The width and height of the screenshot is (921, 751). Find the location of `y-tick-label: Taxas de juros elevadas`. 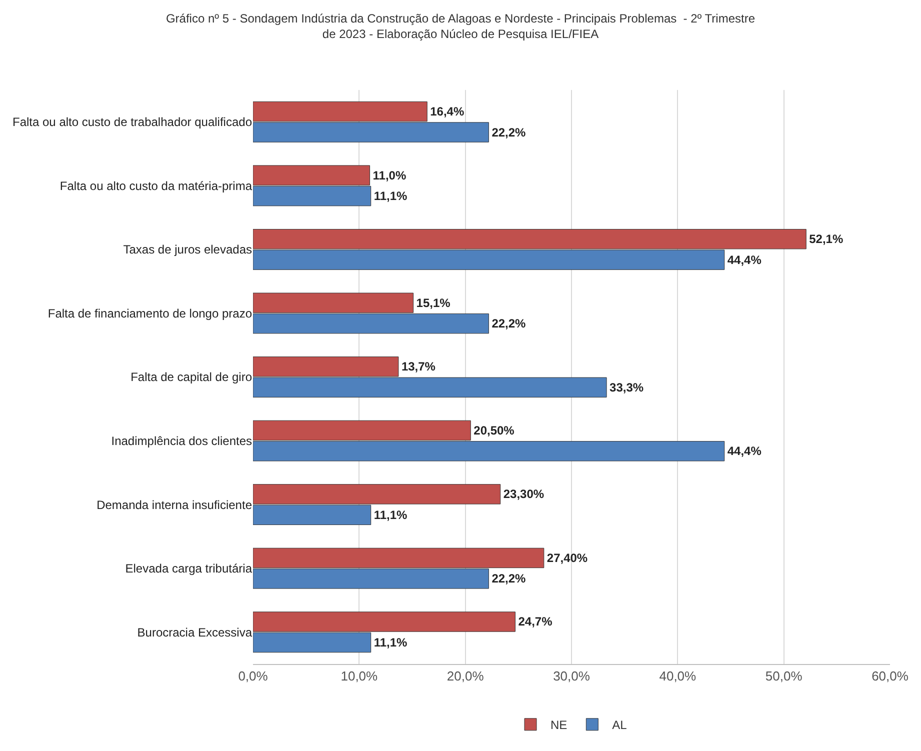

y-tick-label: Taxas de juros elevadas is located at coordinates (187, 249).